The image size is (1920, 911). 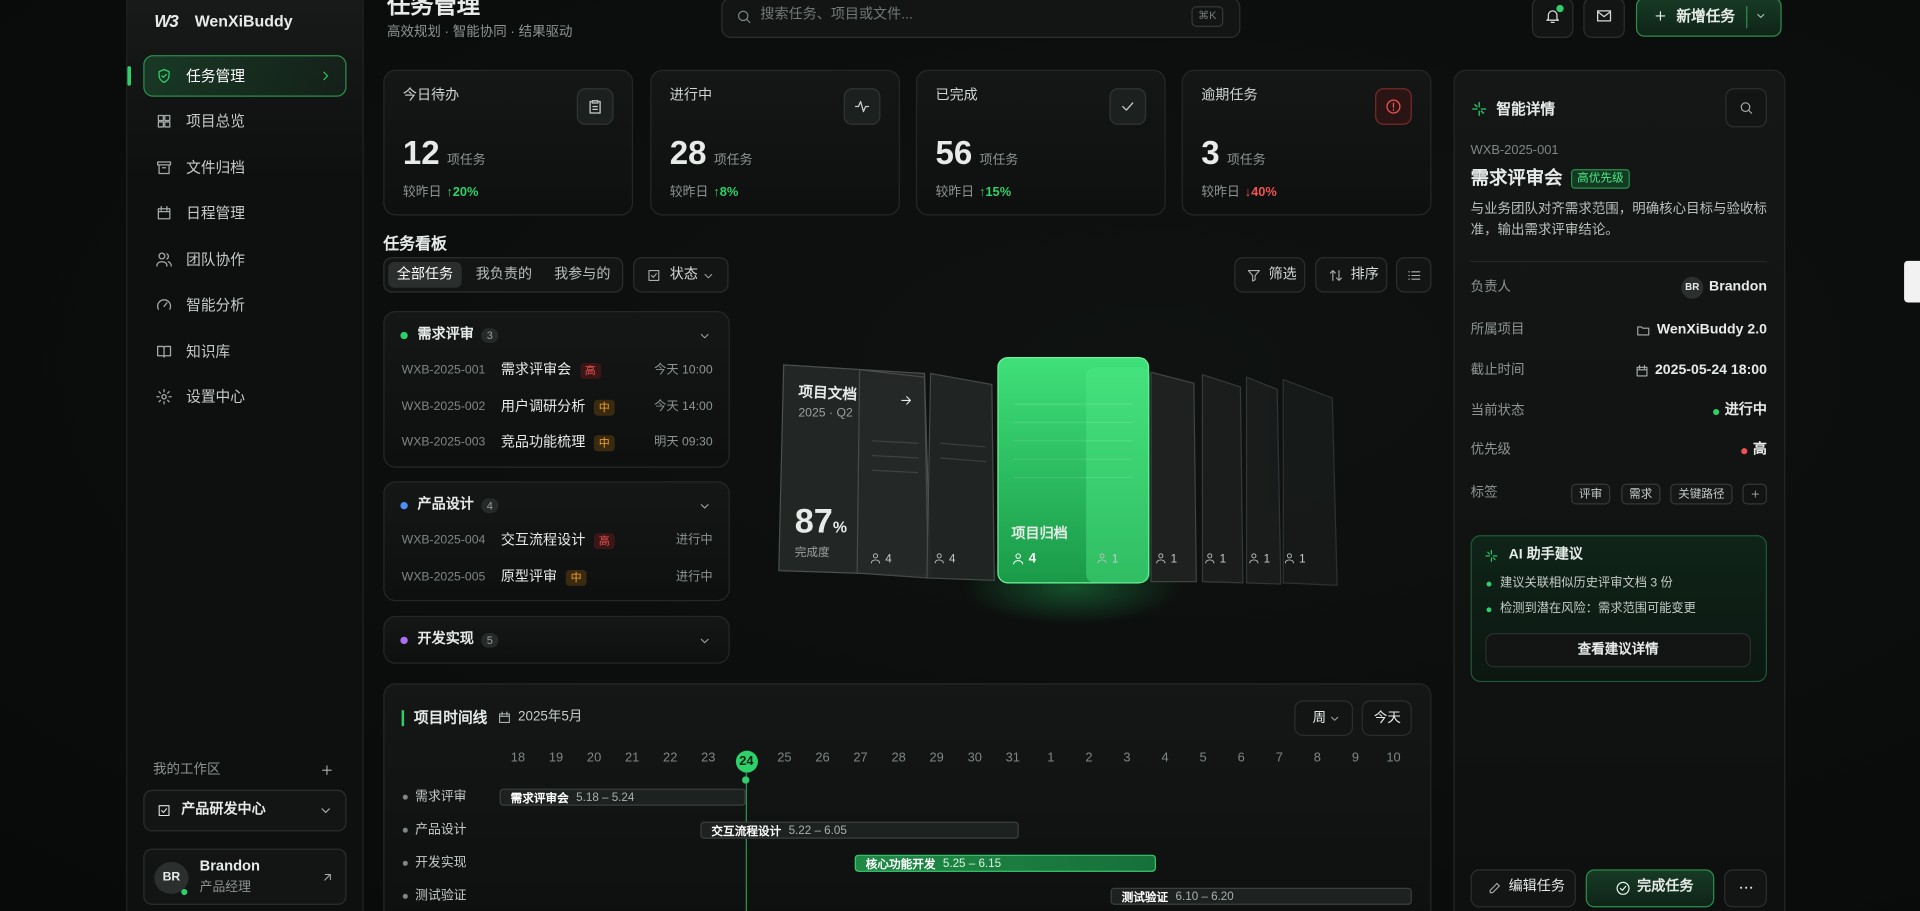 I want to click on brand-name: WenXiBuddy, so click(x=243, y=21).